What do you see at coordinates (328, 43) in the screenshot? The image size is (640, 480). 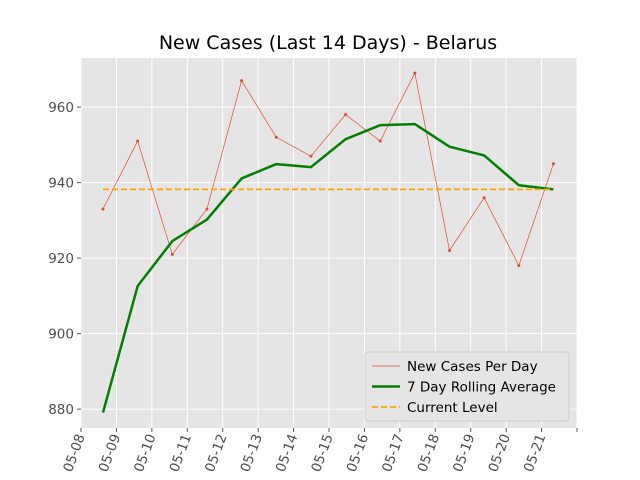 I see `chart-title: New Cases (Last 14 Days) - Belarus` at bounding box center [328, 43].